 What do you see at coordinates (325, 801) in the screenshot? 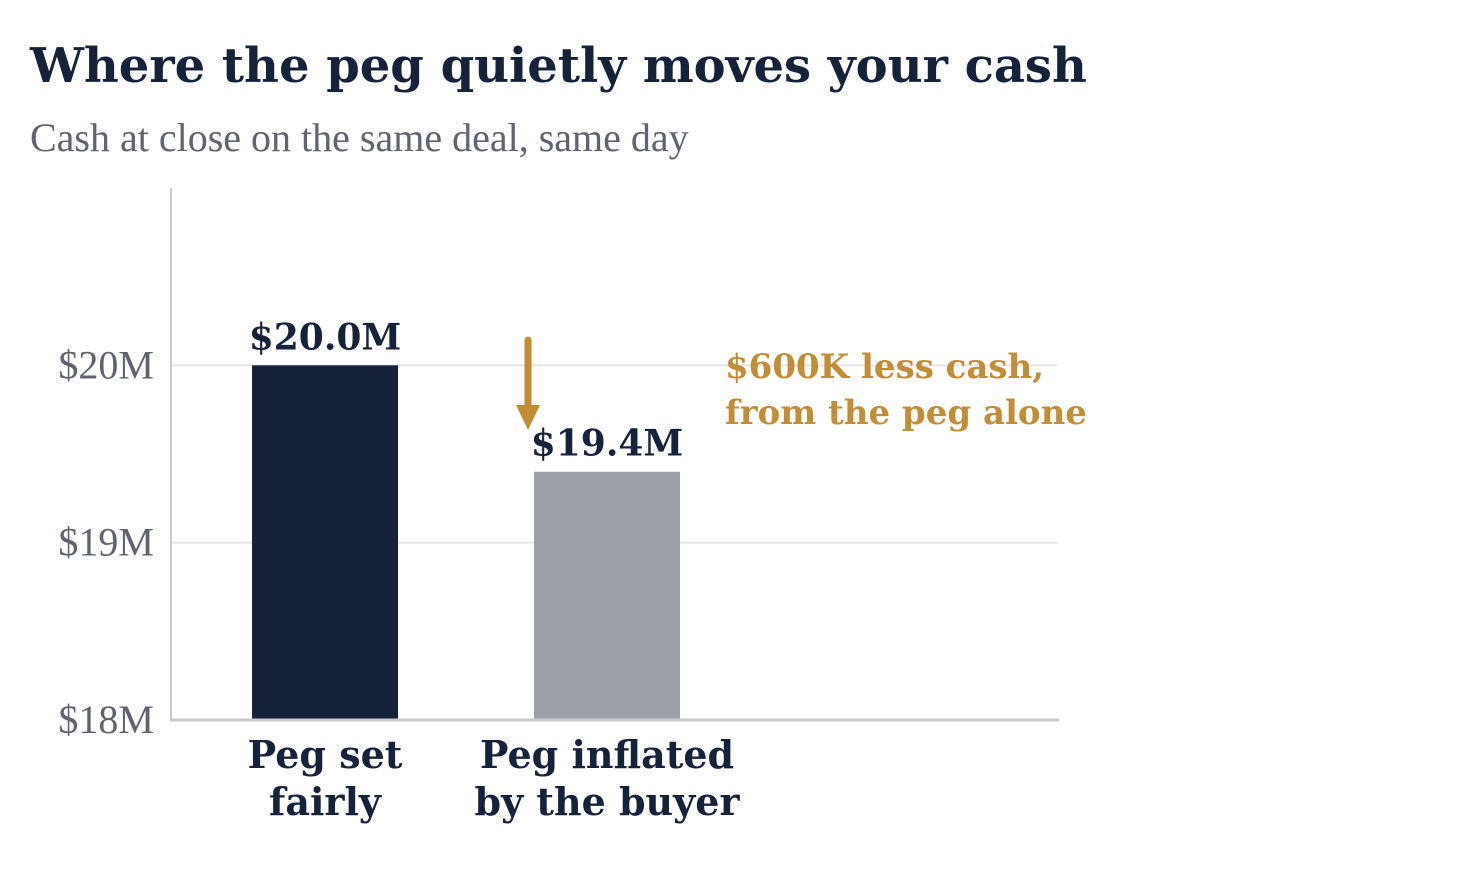
I see `category-label: fairly` at bounding box center [325, 801].